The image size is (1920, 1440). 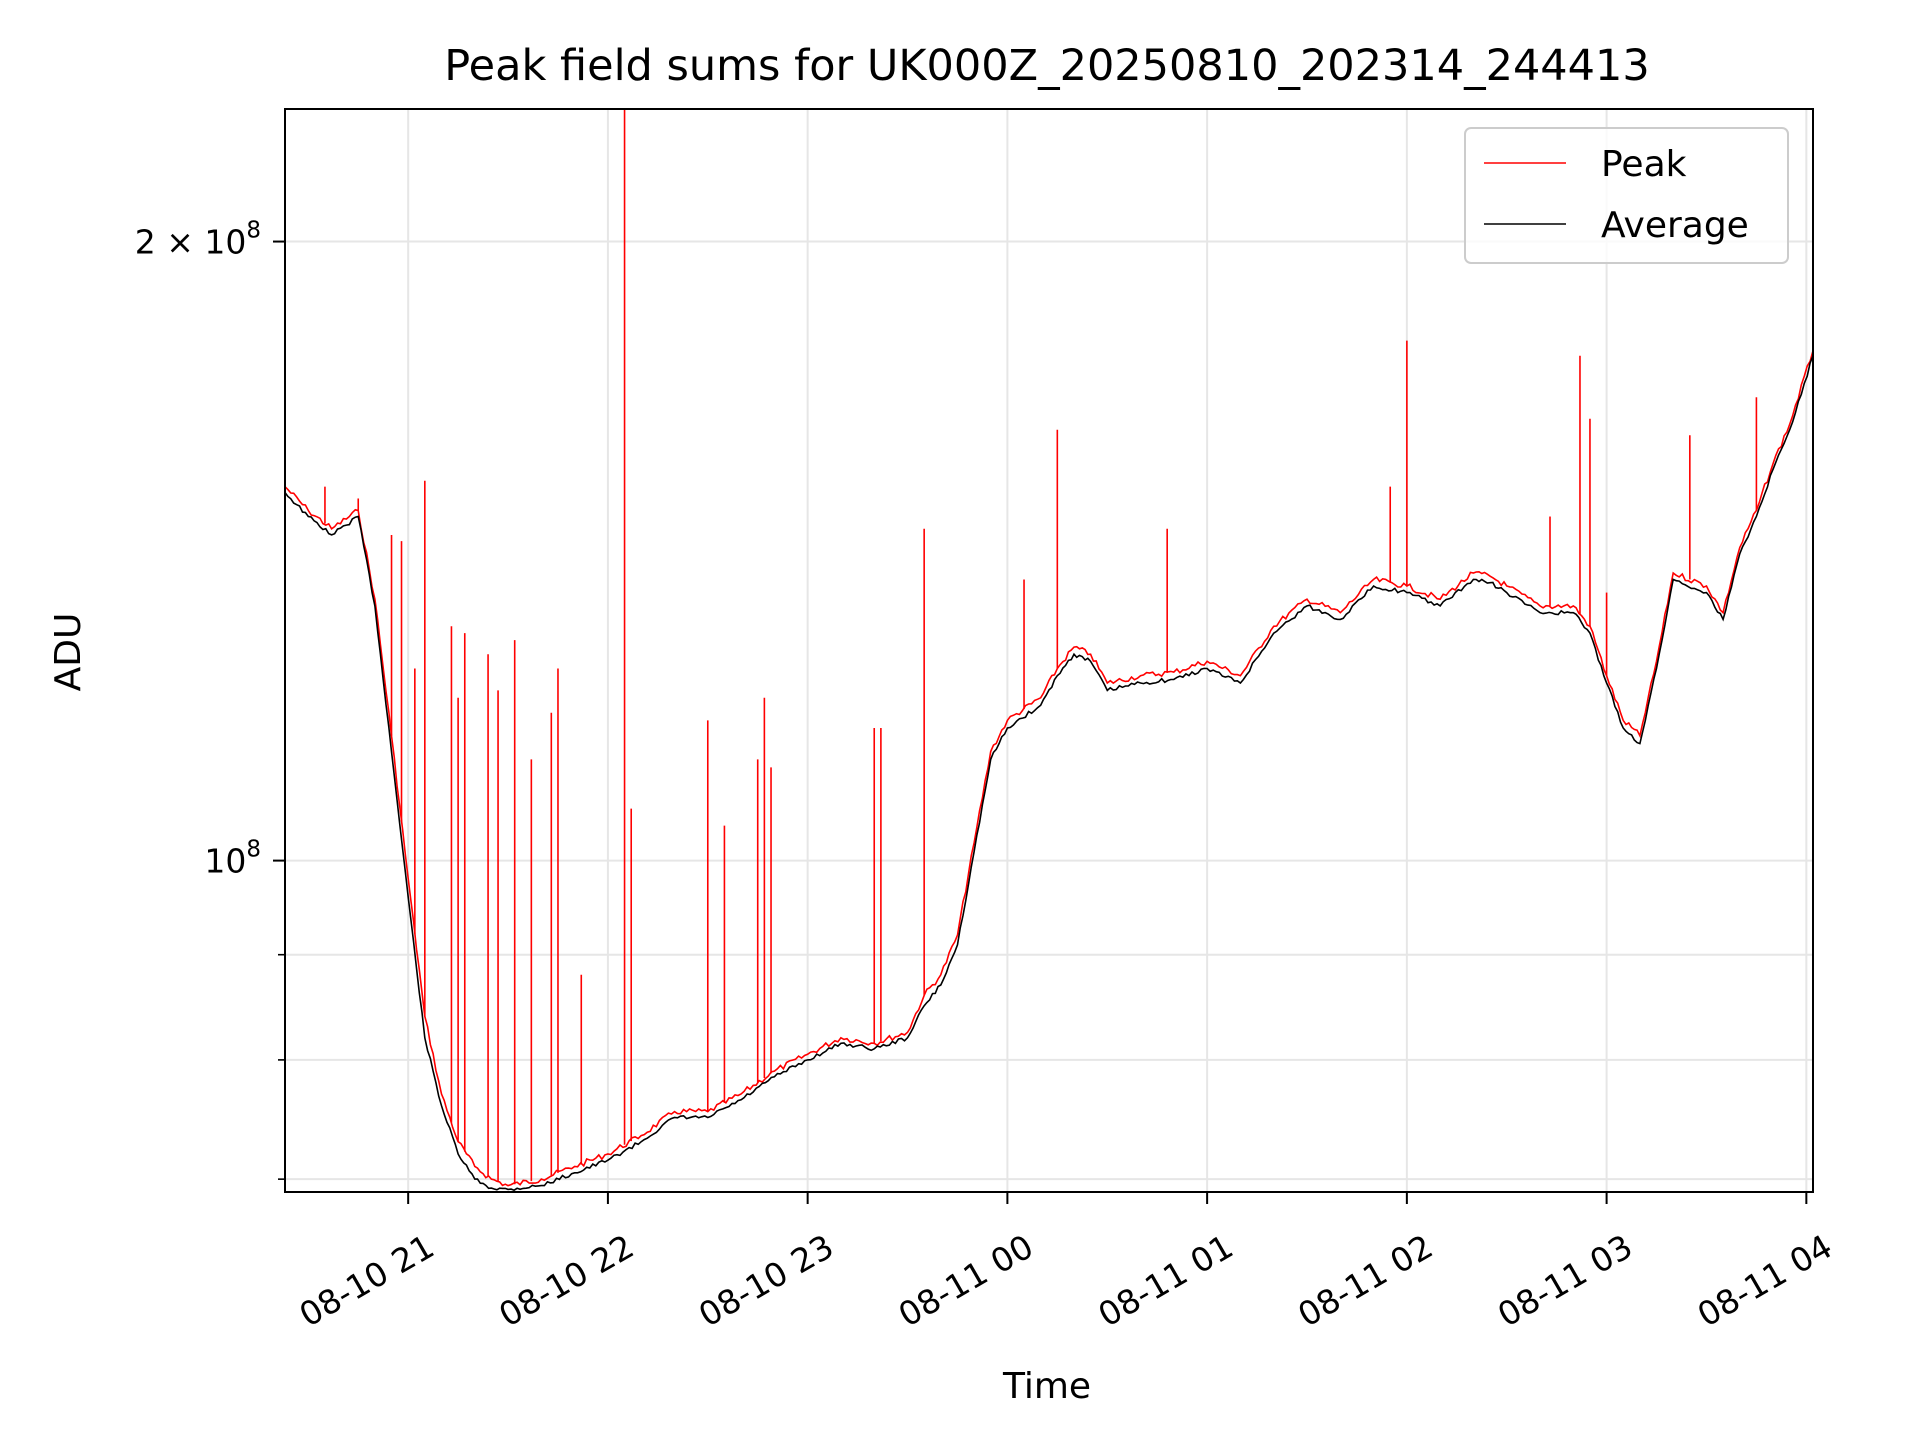 What do you see at coordinates (1046, 1386) in the screenshot?
I see `x-axis-label: Time` at bounding box center [1046, 1386].